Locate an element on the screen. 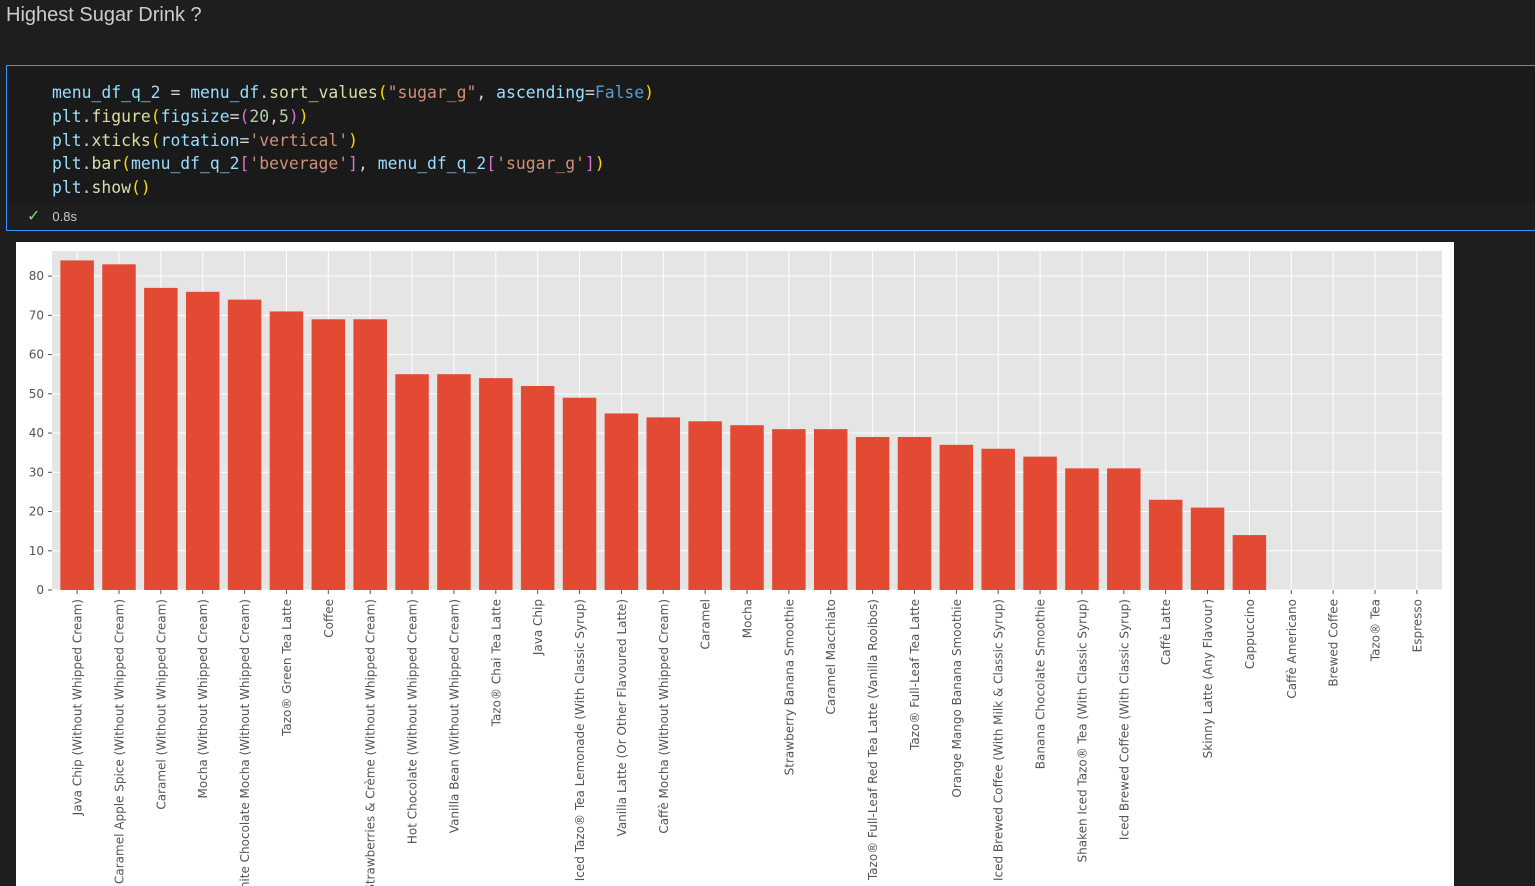  y-tick-label: 50 is located at coordinates (36, 394).